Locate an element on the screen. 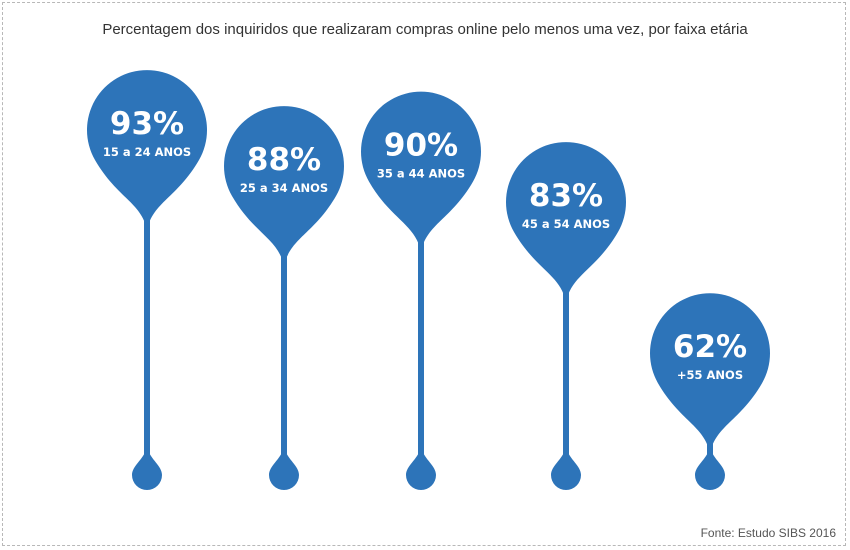  balloon-4: 83% 45 a 54 ANOS is located at coordinates (566, 316).